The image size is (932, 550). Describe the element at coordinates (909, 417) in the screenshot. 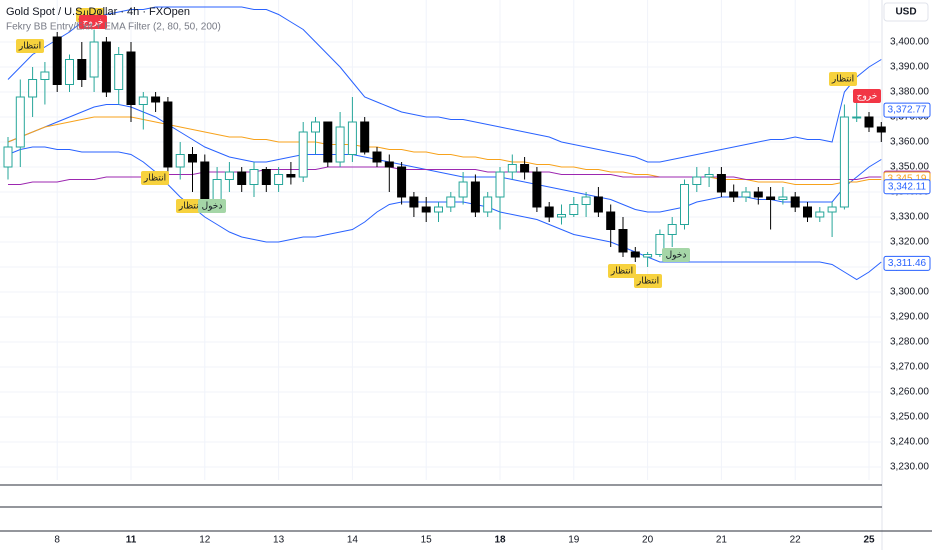

I see `y-tick-label: 3,250.00` at that location.